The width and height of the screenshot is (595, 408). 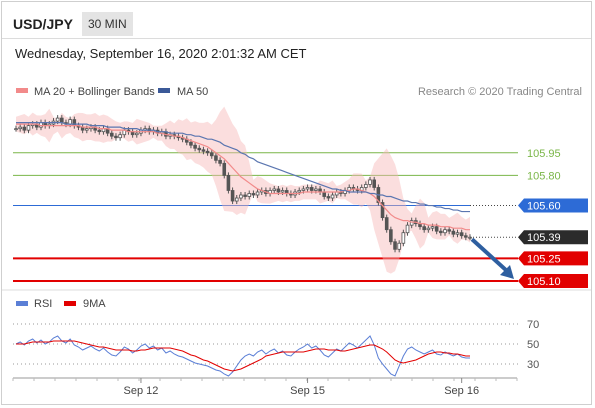 I want to click on forecast-arrow-head, so click(x=507, y=271).